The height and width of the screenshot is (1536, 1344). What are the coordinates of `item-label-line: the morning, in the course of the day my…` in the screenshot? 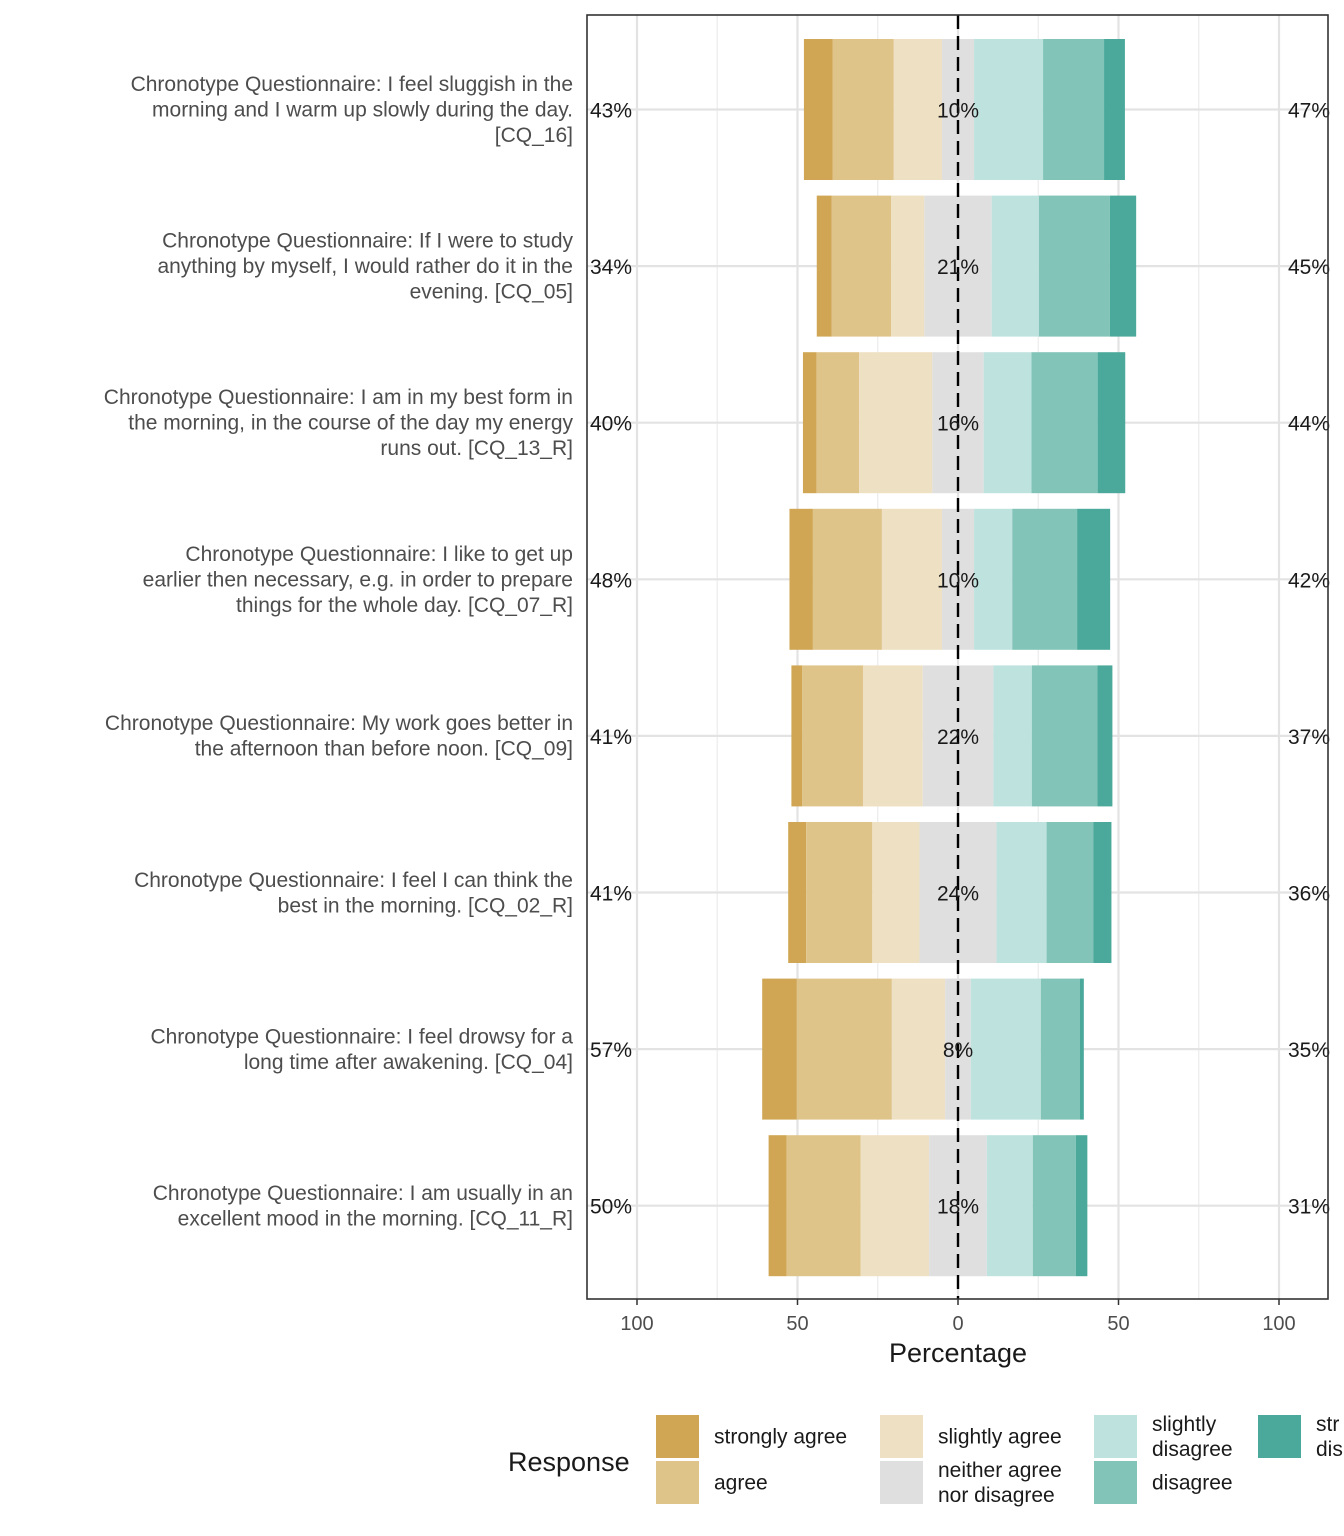 It's located at (350, 423).